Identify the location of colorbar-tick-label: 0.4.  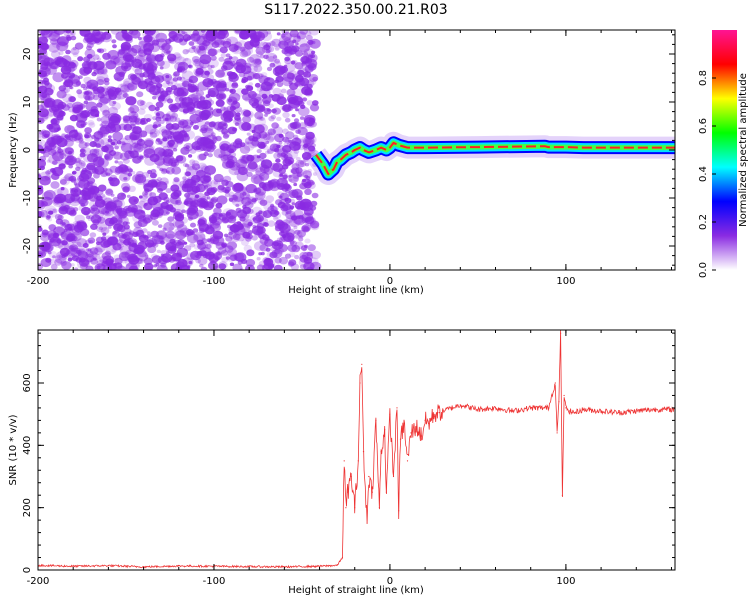
(703, 174).